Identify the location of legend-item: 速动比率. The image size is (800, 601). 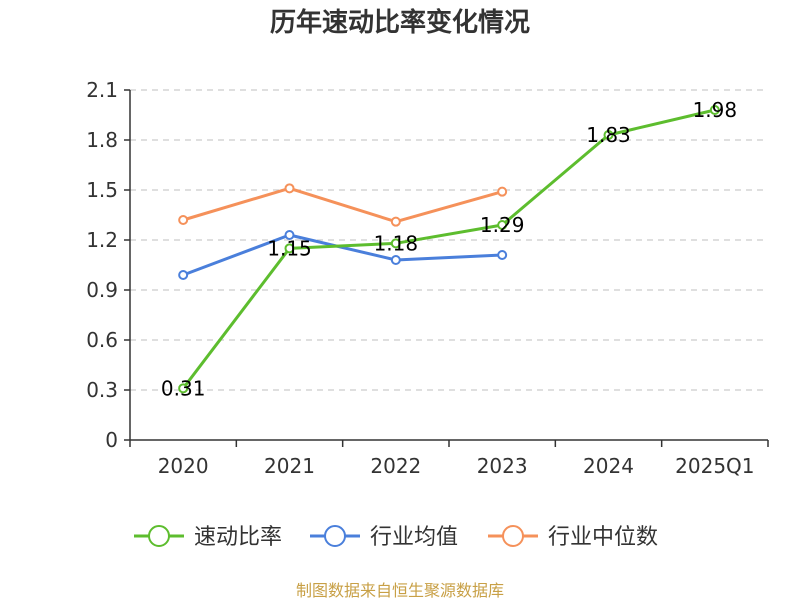
(208, 537).